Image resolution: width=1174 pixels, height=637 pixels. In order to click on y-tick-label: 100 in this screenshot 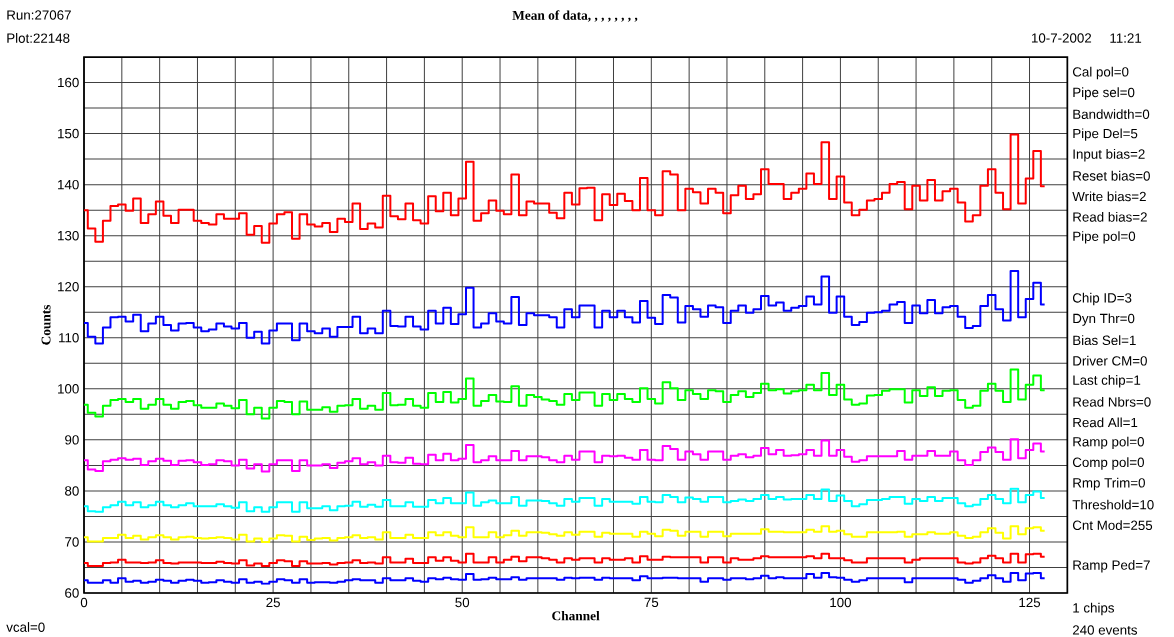, I will do `click(68, 389)`.